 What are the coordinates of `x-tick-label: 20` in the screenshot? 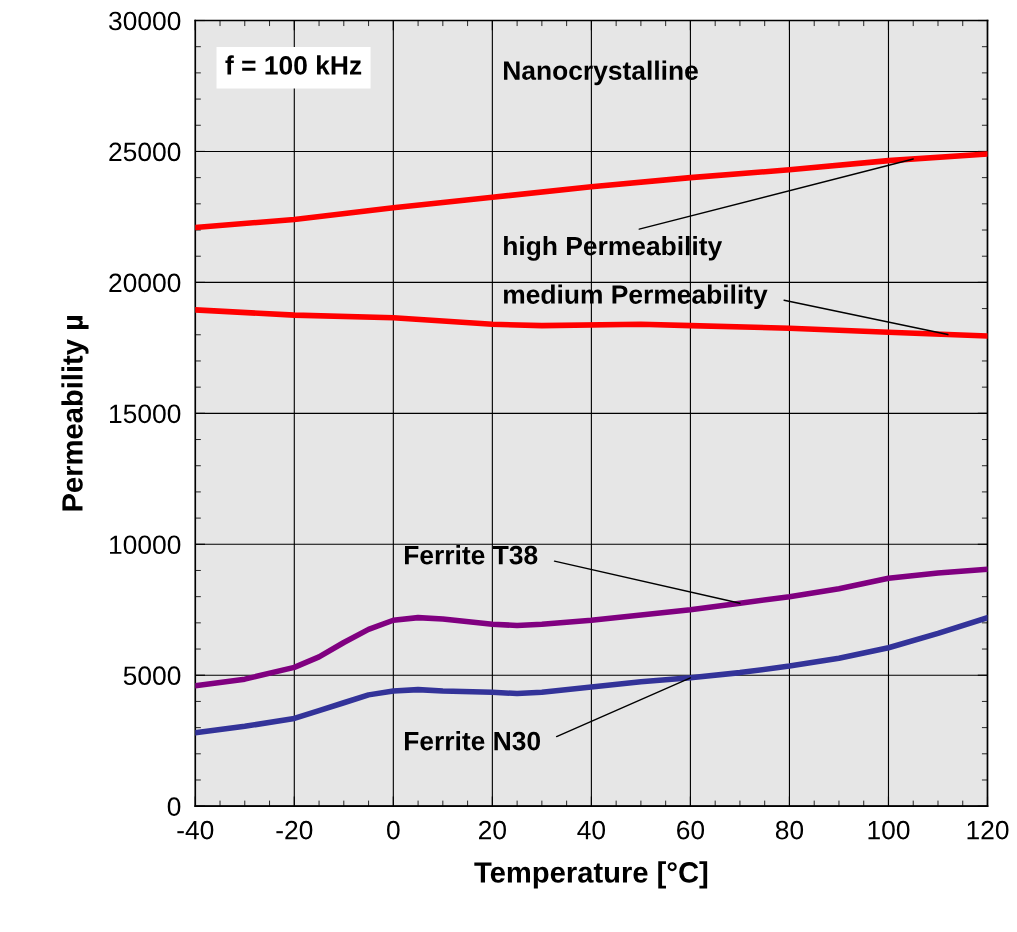 It's located at (492, 830).